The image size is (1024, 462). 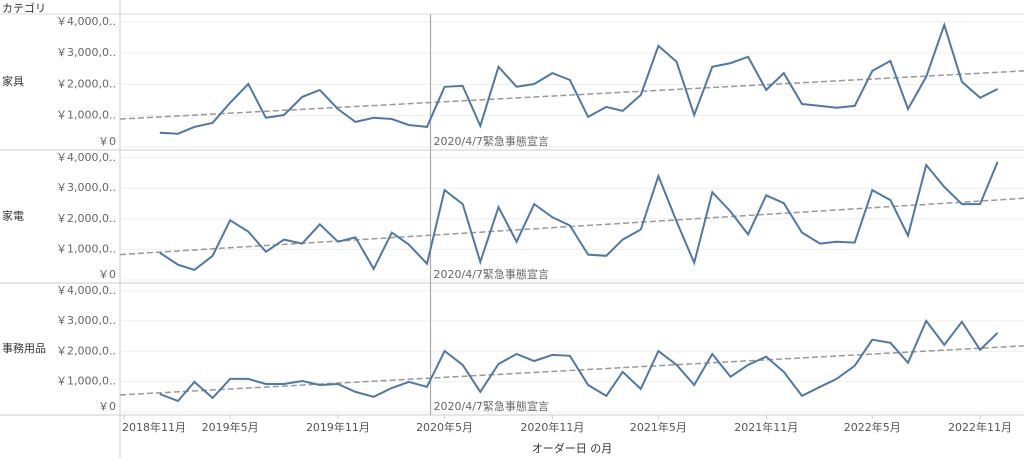 What do you see at coordinates (13, 216) in the screenshot?
I see `category-label: 家電` at bounding box center [13, 216].